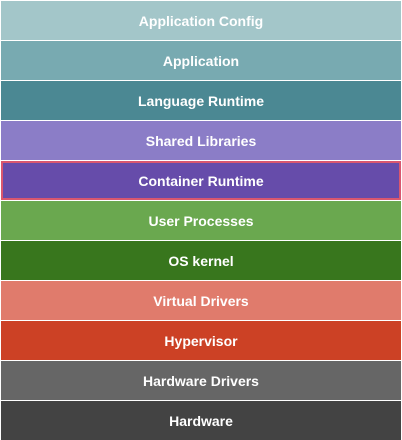  I want to click on layer-hardware-drivers: Hardware Drivers, so click(201, 380).